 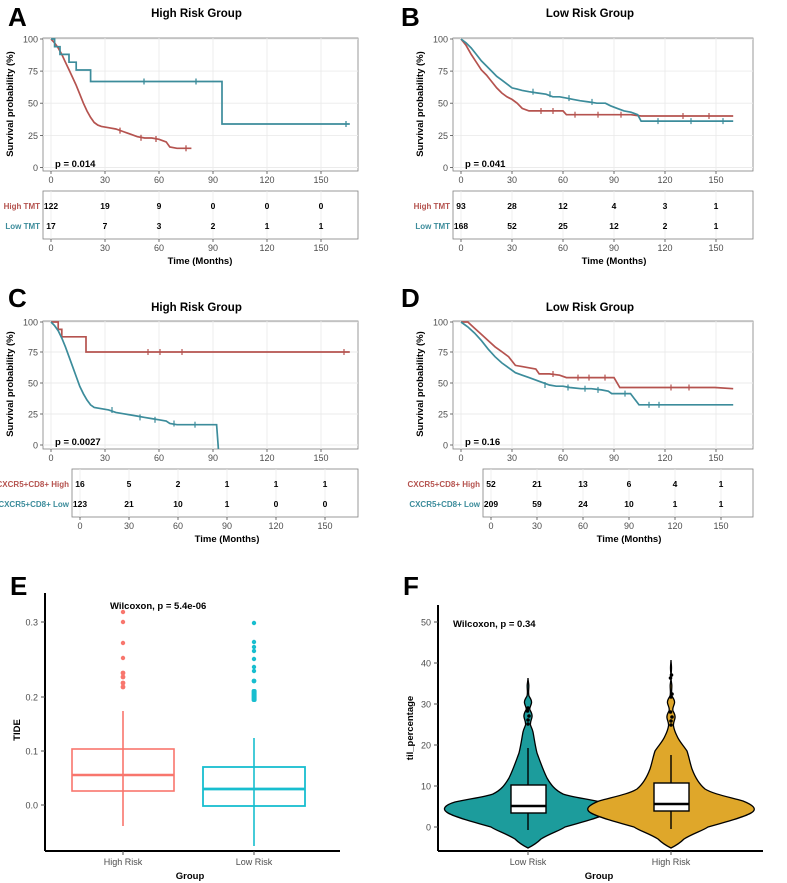 What do you see at coordinates (588, 172) in the screenshot?
I see `x-tick-marks-b` at bounding box center [588, 172].